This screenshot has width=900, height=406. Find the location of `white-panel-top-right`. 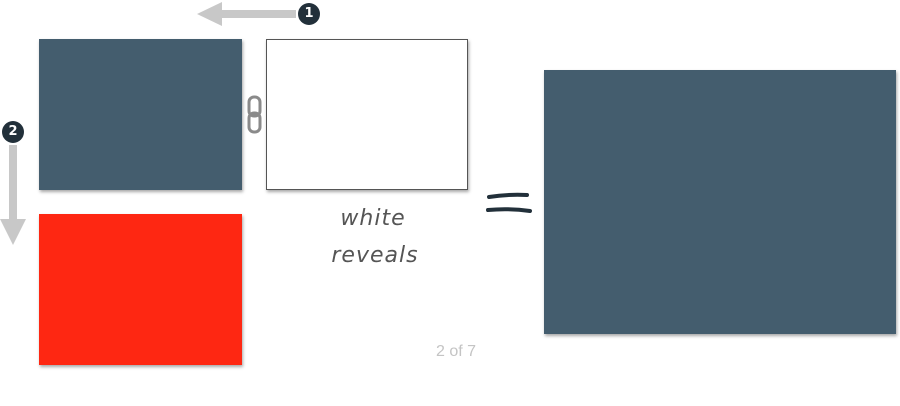

white-panel-top-right is located at coordinates (367, 114).